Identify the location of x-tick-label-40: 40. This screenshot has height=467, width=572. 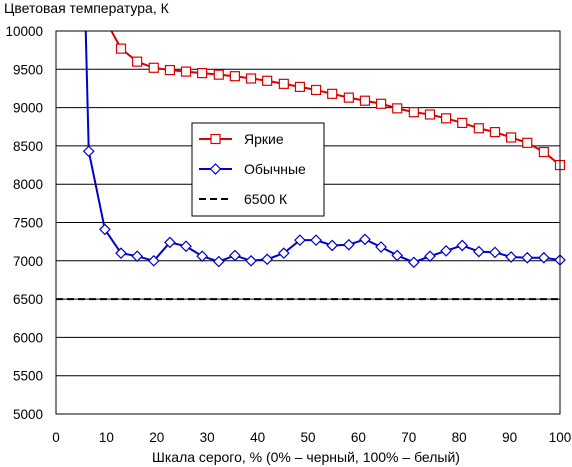
(257, 437).